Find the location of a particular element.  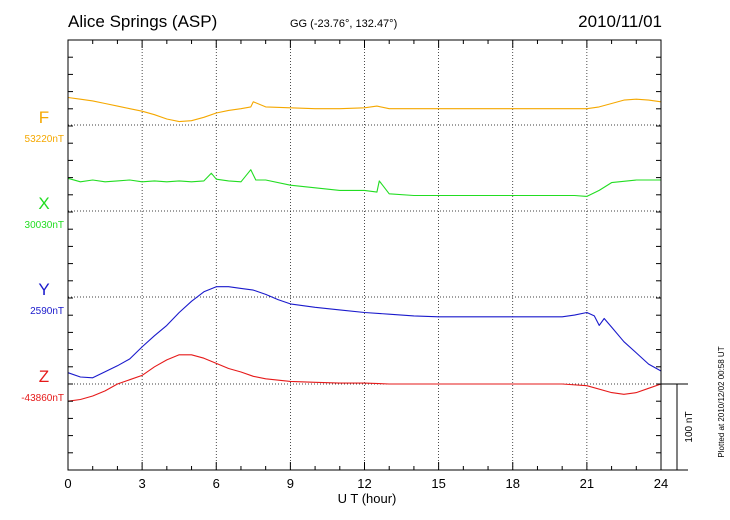

series-name-y: Y is located at coordinates (43, 289).